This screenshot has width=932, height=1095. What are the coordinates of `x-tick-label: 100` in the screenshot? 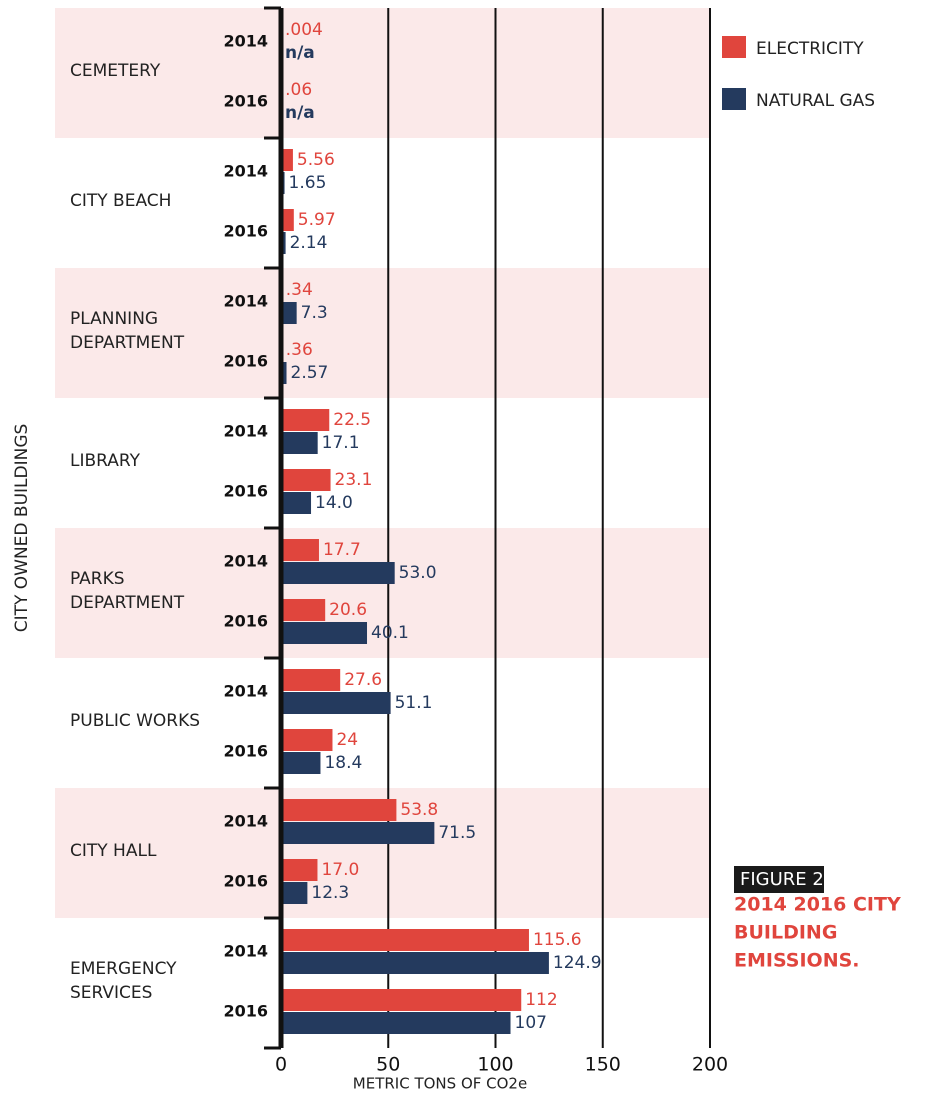 It's located at (495, 1065).